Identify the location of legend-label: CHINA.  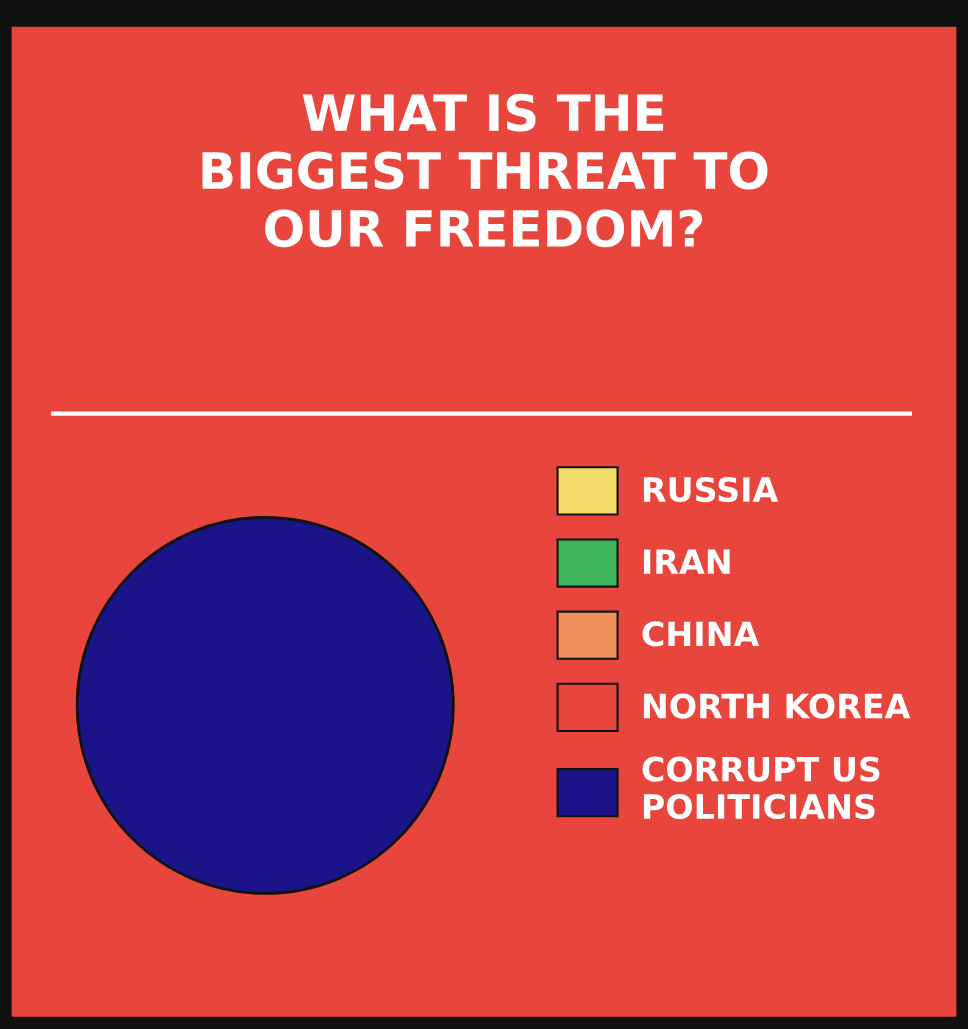
(701, 634).